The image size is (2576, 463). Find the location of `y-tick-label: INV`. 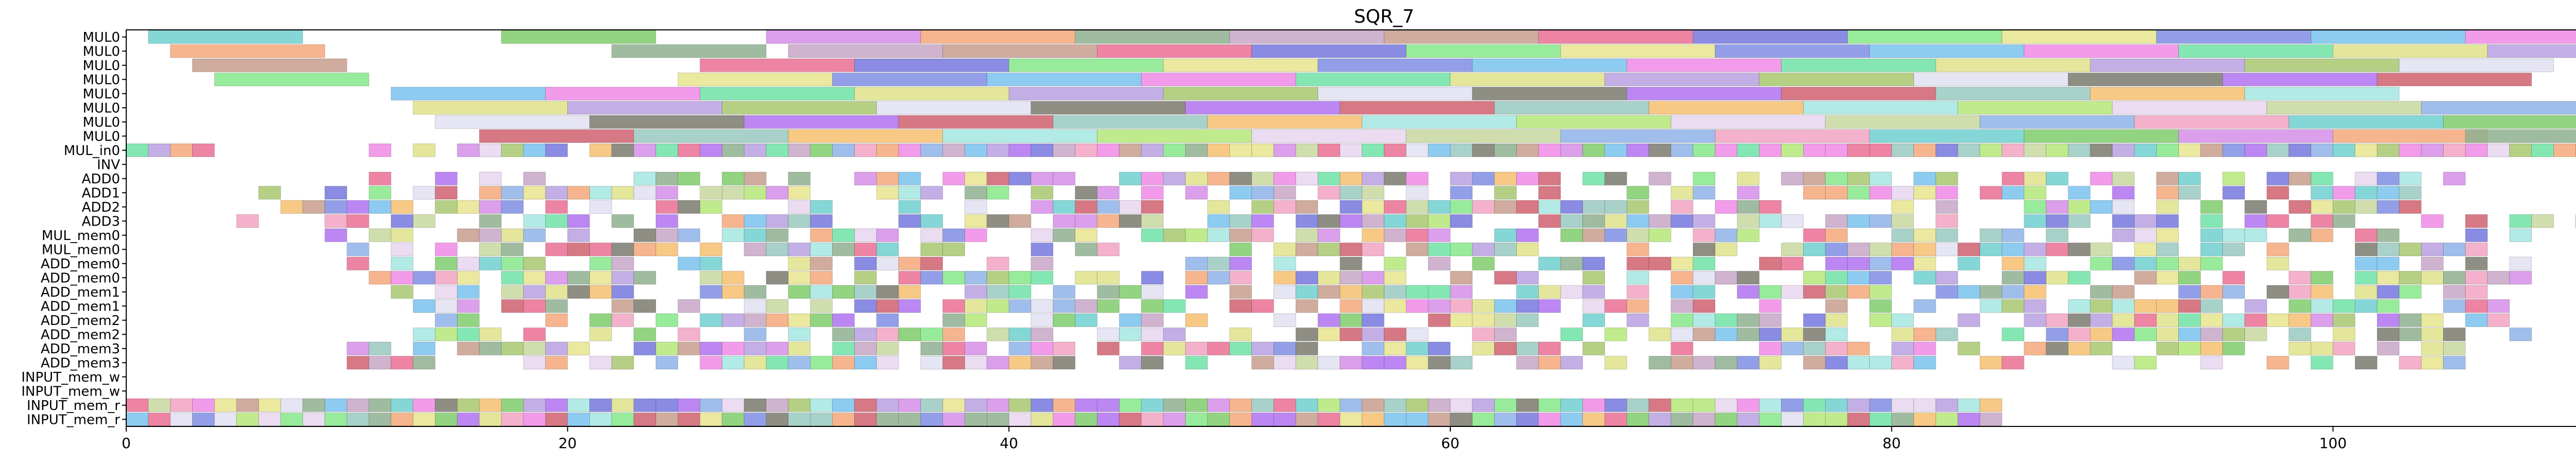

y-tick-label: INV is located at coordinates (108, 165).